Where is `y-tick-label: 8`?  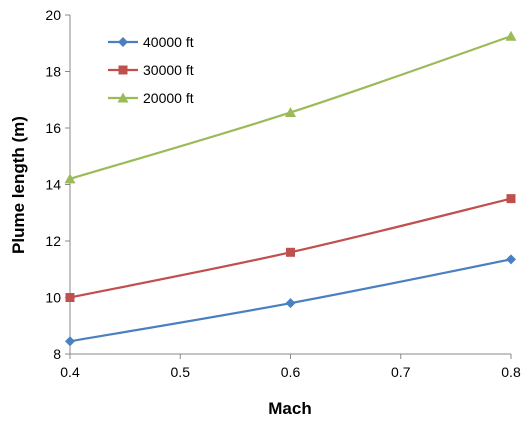
y-tick-label: 8 is located at coordinates (57, 354).